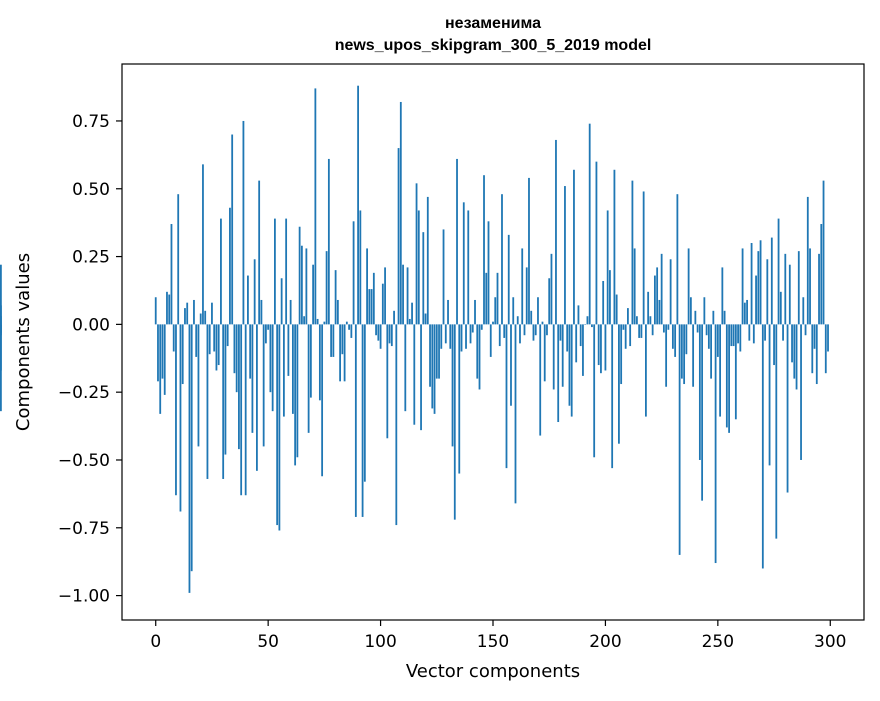 Image resolution: width=880 pixels, height=701 pixels. Describe the element at coordinates (493, 642) in the screenshot. I see `x-tick-label: 150` at that location.